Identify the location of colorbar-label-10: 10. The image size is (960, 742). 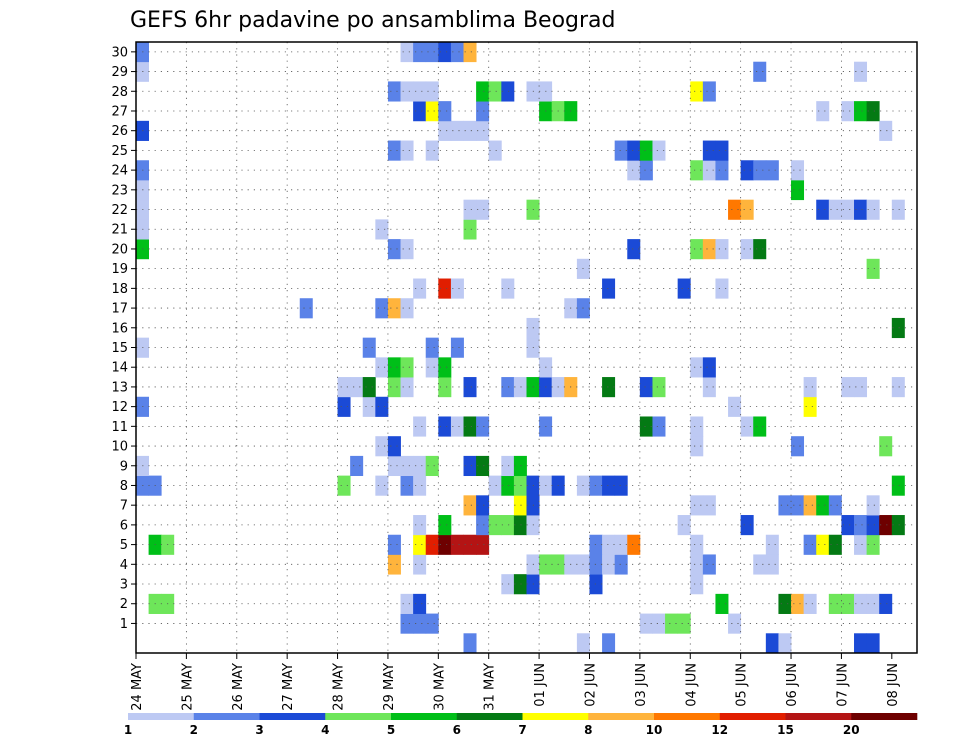
(654, 730).